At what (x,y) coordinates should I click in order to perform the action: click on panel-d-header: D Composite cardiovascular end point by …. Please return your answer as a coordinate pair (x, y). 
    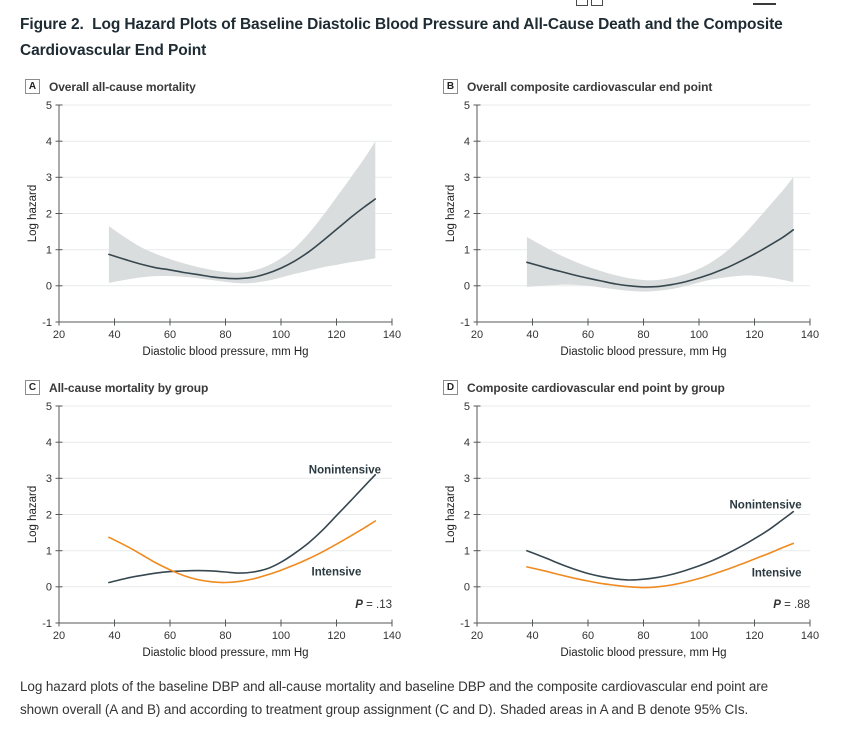
    Looking at the image, I should click on (640, 387).